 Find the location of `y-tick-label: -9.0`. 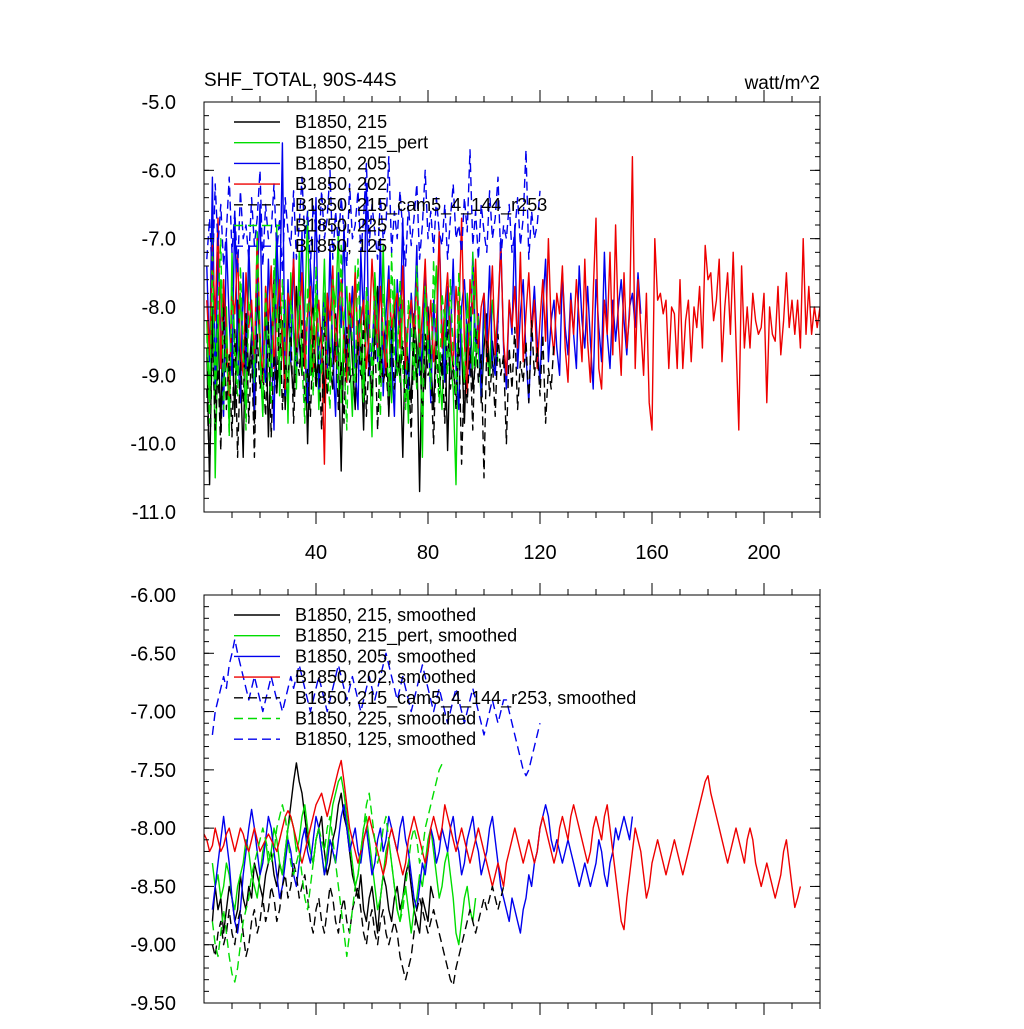

y-tick-label: -9.0 is located at coordinates (159, 376).